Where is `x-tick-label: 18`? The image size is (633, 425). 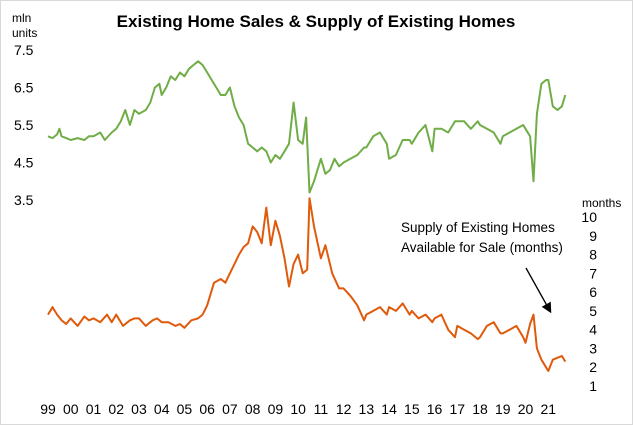 x-tick-label: 18 is located at coordinates (480, 409).